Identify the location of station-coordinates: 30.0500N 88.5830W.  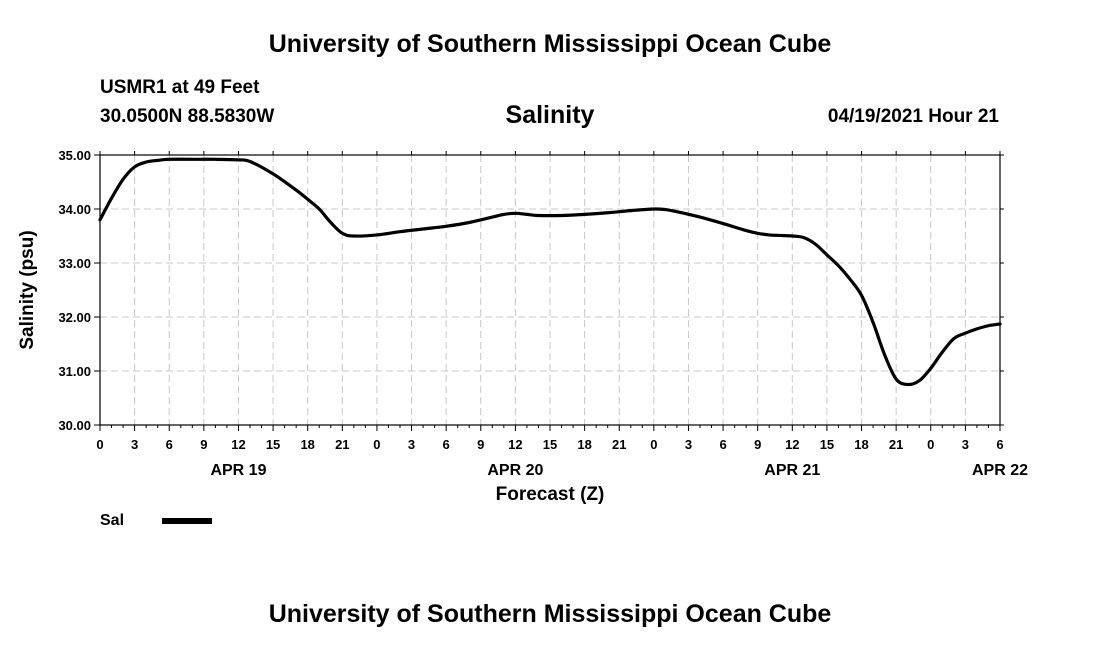
(187, 116).